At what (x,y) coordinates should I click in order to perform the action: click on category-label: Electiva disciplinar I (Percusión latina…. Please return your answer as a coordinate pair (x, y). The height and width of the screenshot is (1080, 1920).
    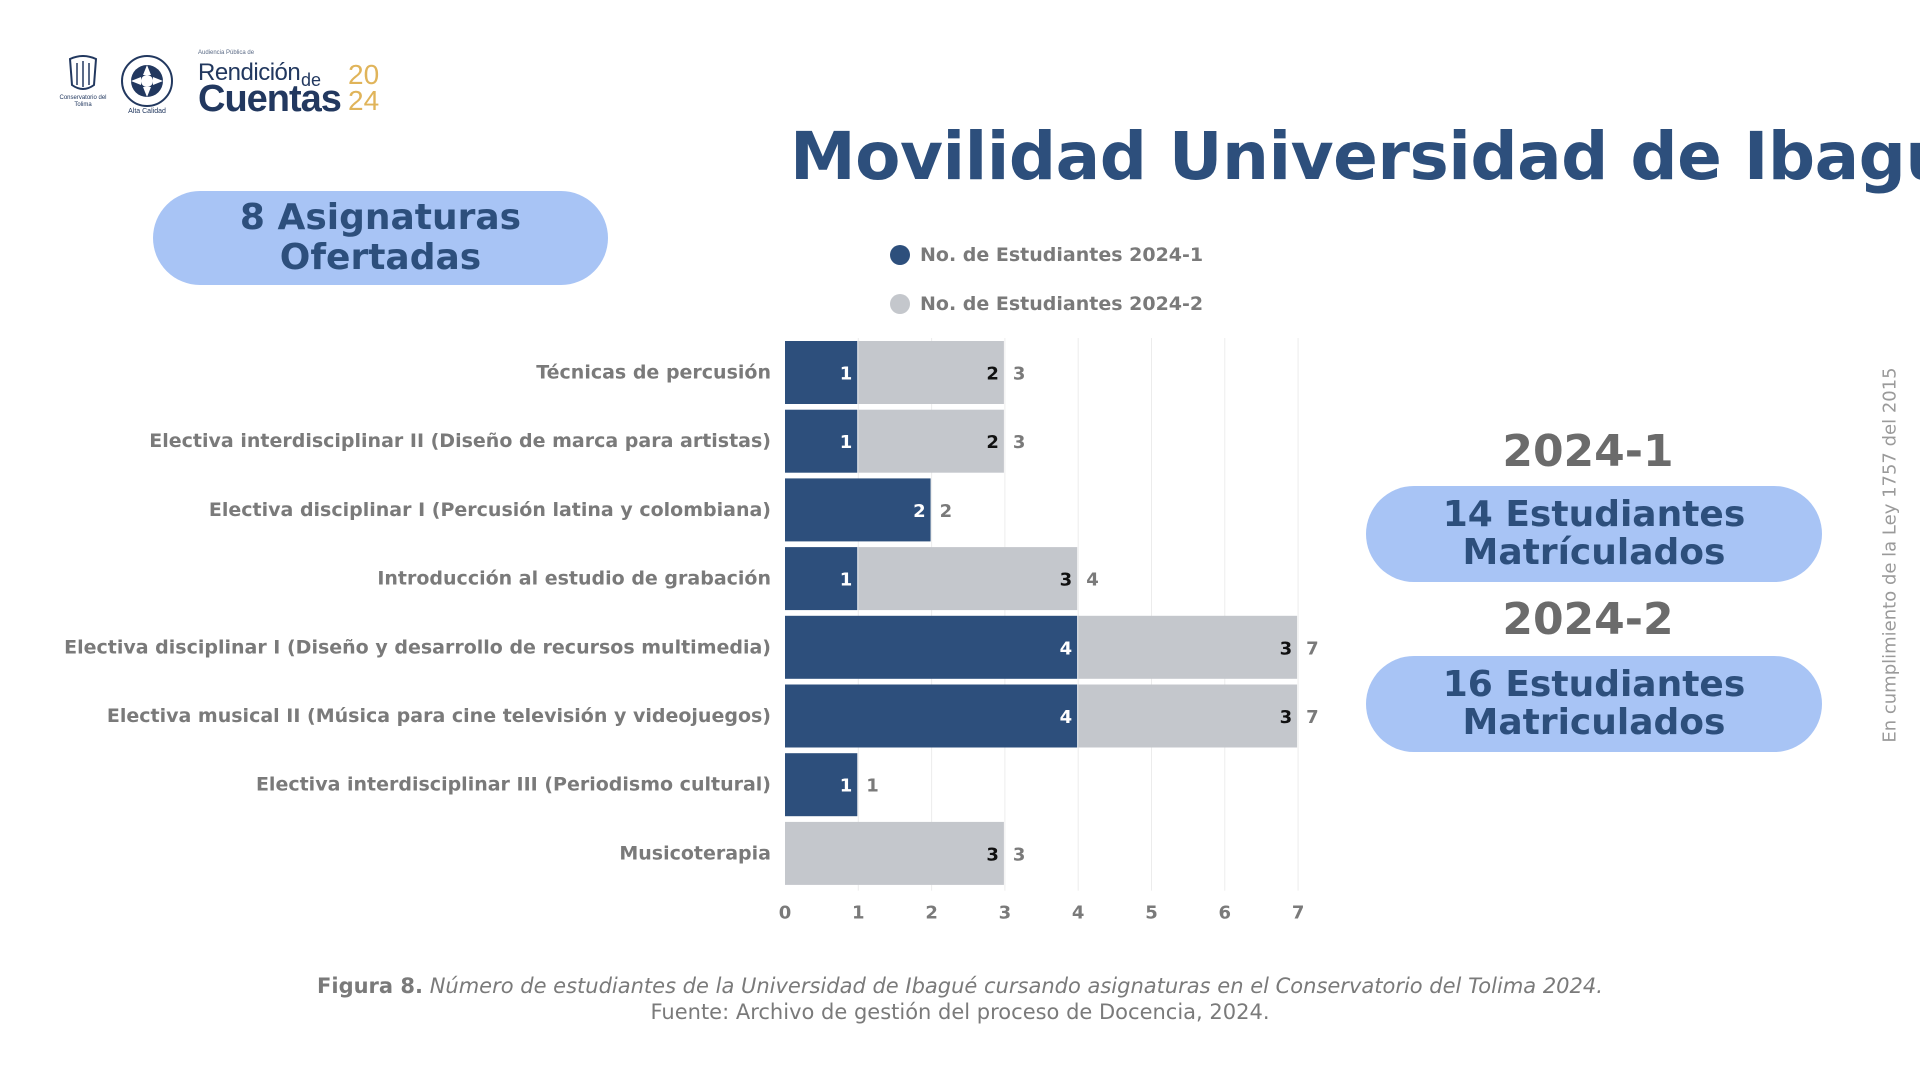
    Looking at the image, I should click on (490, 510).